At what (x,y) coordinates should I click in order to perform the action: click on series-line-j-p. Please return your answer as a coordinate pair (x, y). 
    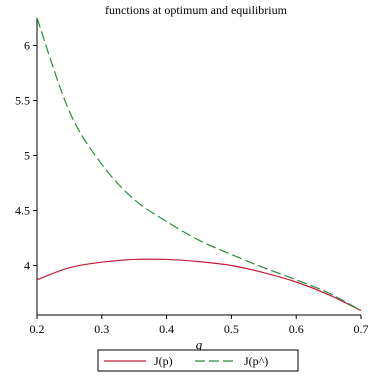
    Looking at the image, I should click on (199, 285).